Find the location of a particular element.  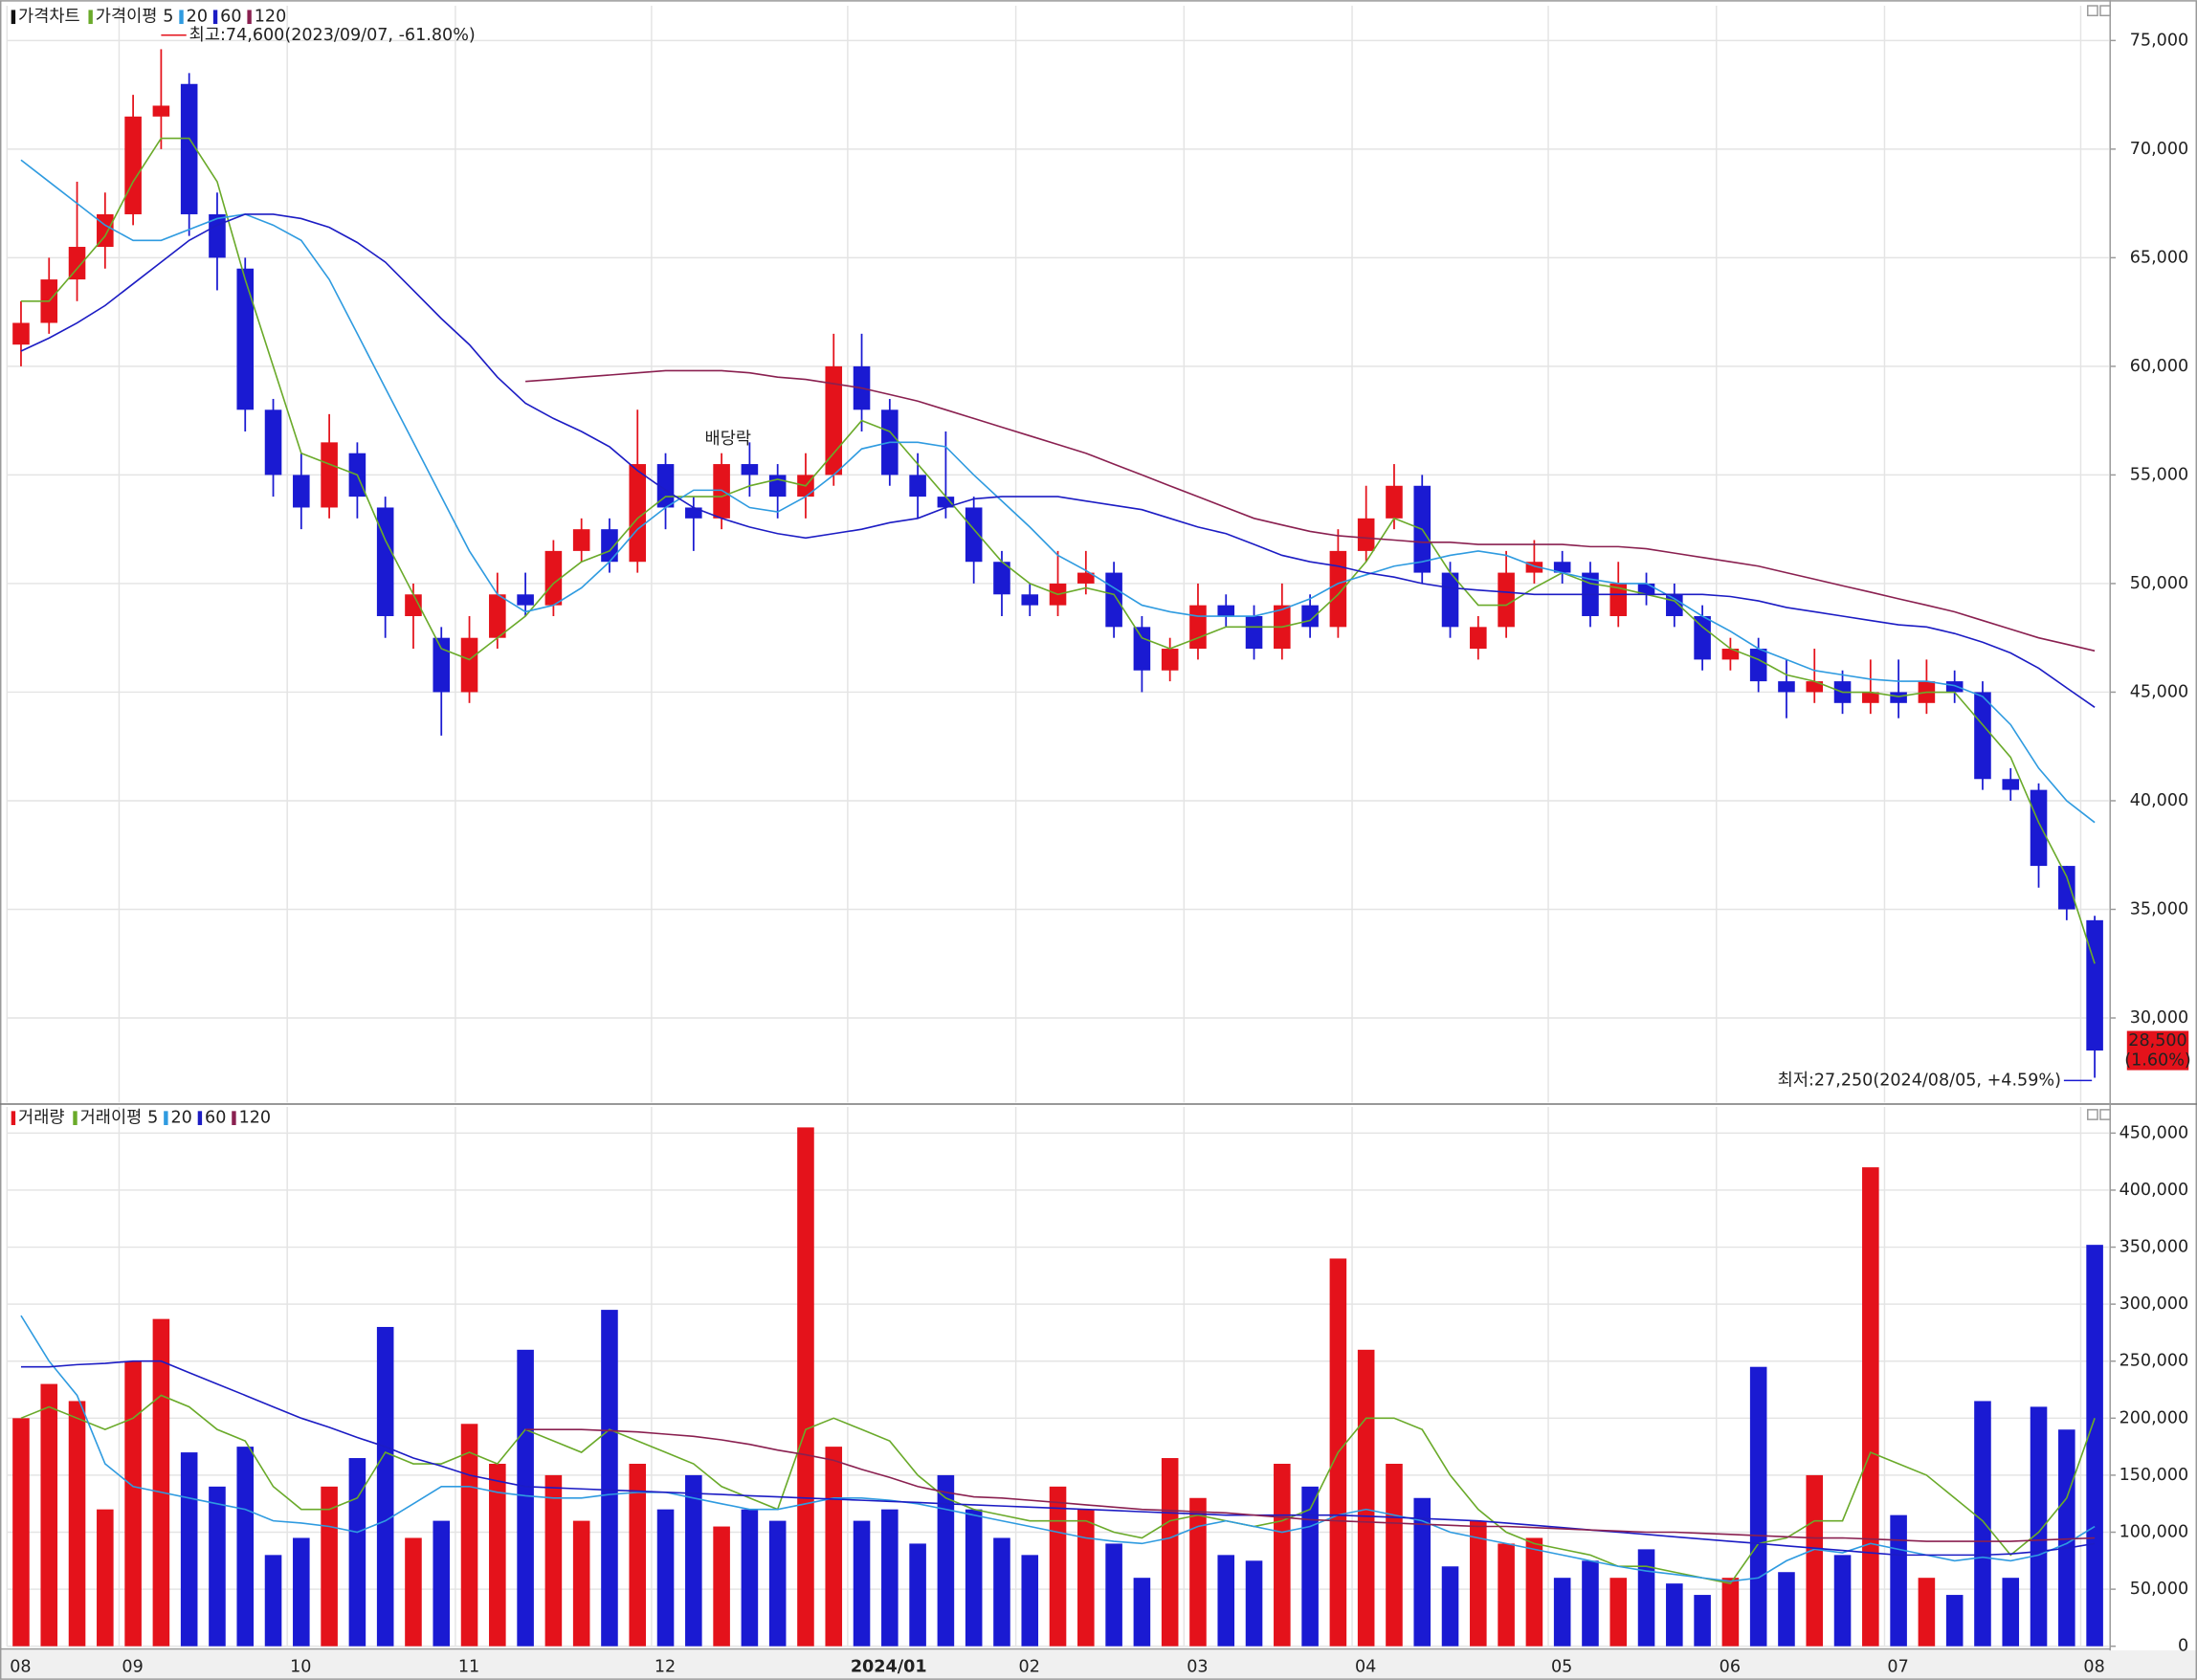

last-price-box is located at coordinates (2157, 1051).